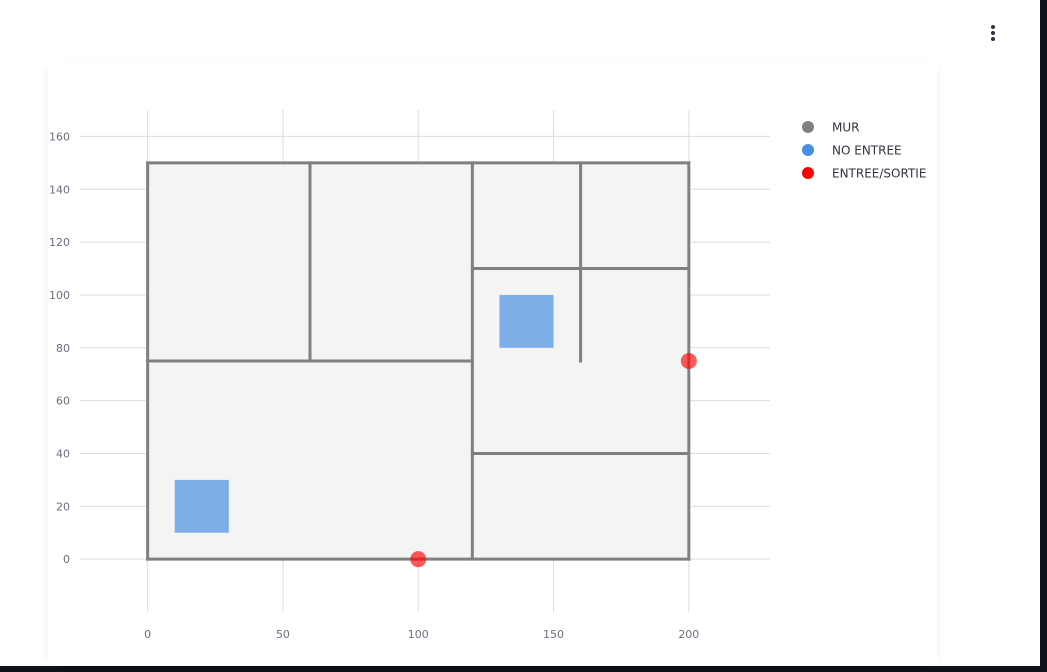  What do you see at coordinates (688, 634) in the screenshot?
I see `x-tick-label: 200` at bounding box center [688, 634].